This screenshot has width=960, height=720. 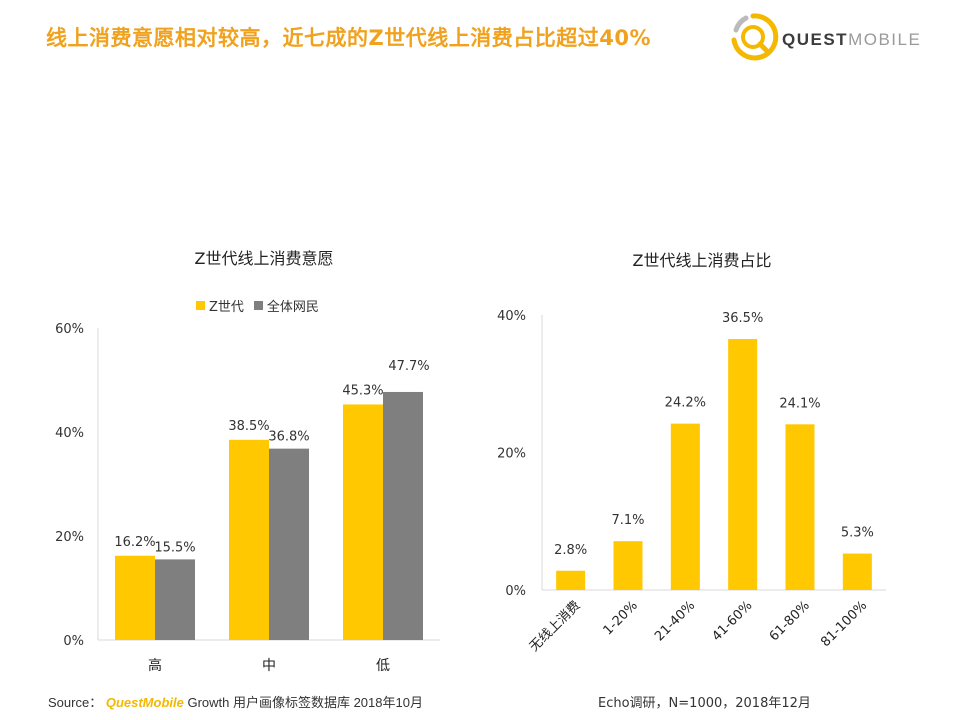 What do you see at coordinates (269, 666) in the screenshot?
I see `x-tick-label: 中` at bounding box center [269, 666].